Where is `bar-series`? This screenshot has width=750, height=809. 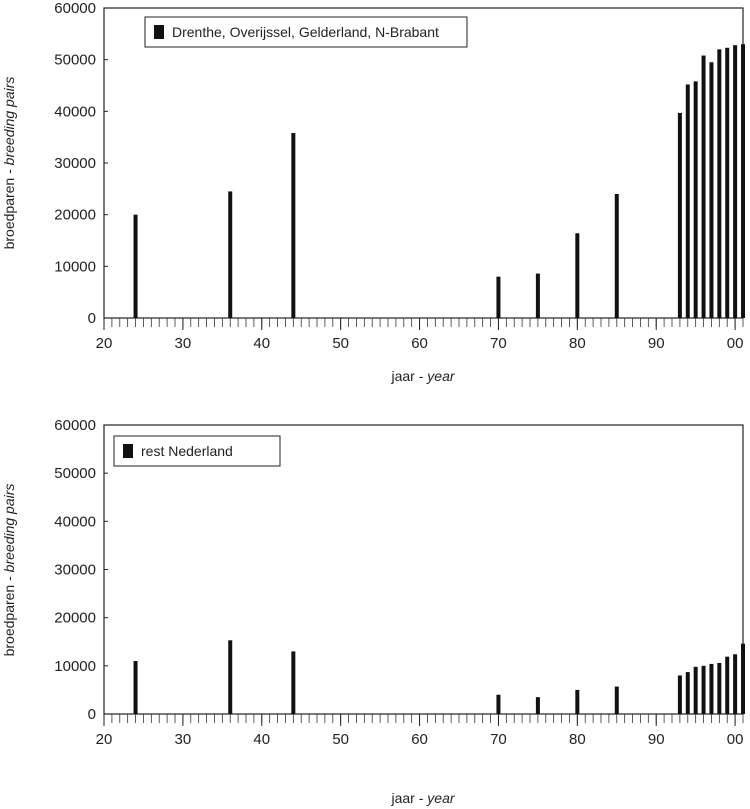 bar-series is located at coordinates (439, 677).